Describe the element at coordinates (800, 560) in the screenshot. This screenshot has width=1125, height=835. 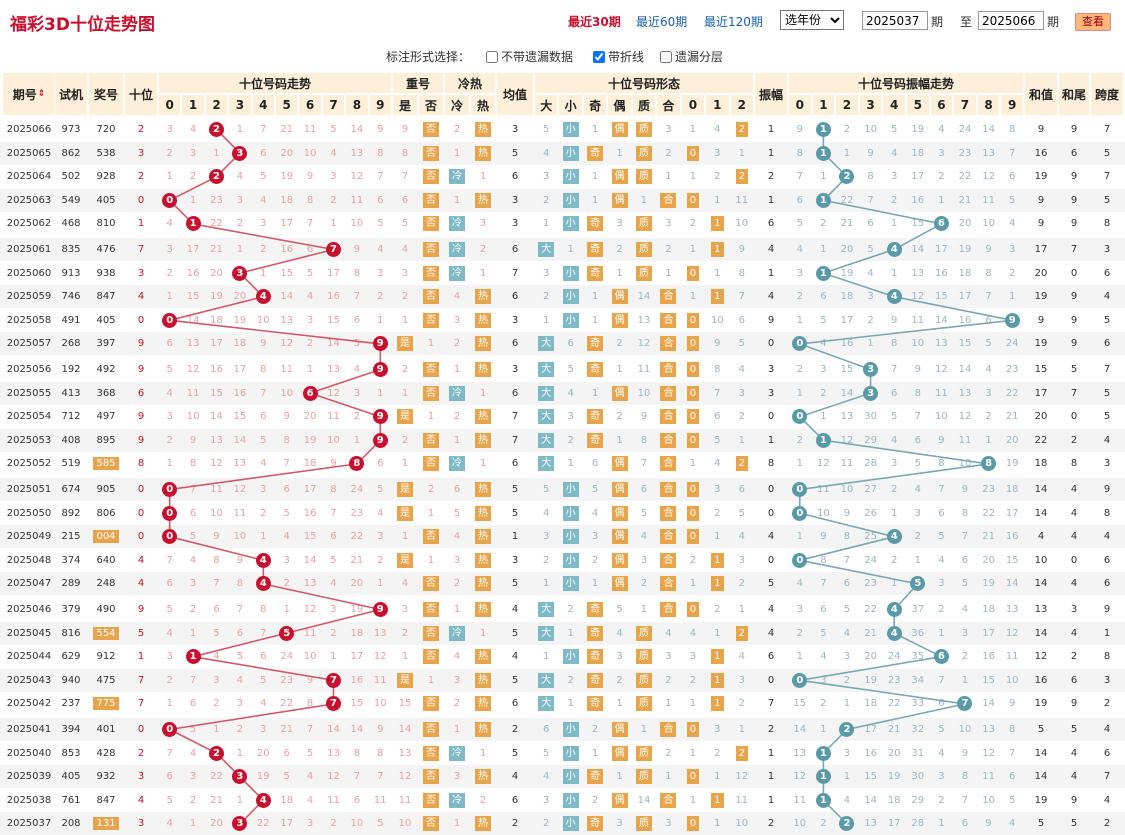
I see `amp-cell-hit: 0` at that location.